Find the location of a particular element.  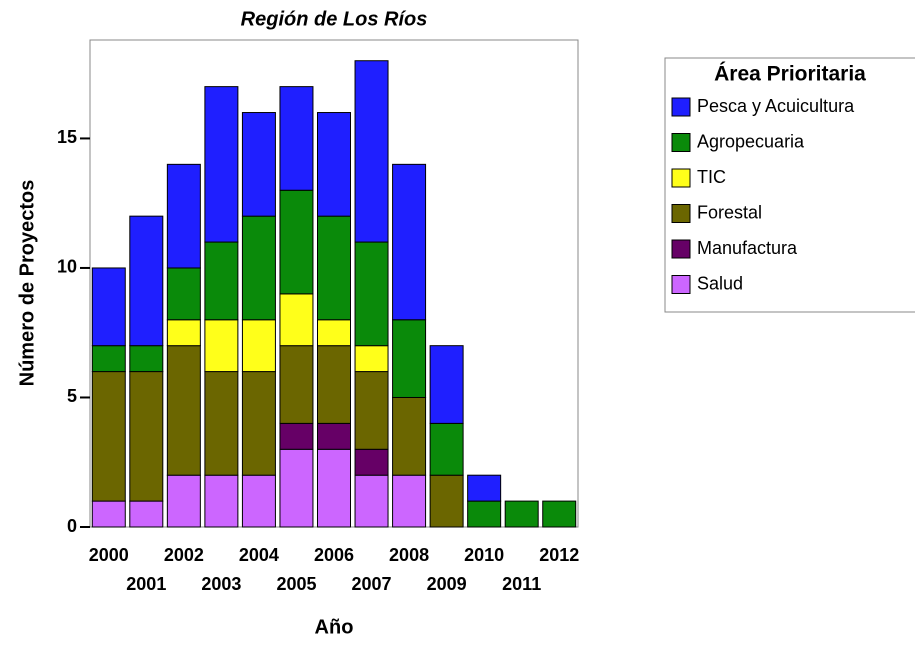

x-tick-label: 2009 is located at coordinates (447, 584).